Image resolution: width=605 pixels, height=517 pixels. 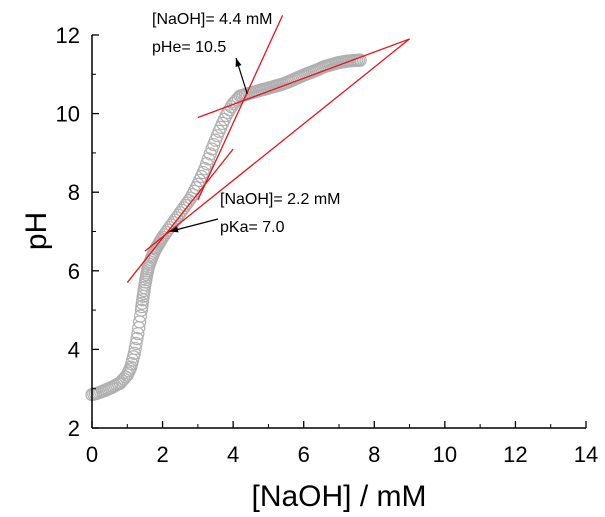 What do you see at coordinates (586, 454) in the screenshot?
I see `x-tick-label: 14` at bounding box center [586, 454].